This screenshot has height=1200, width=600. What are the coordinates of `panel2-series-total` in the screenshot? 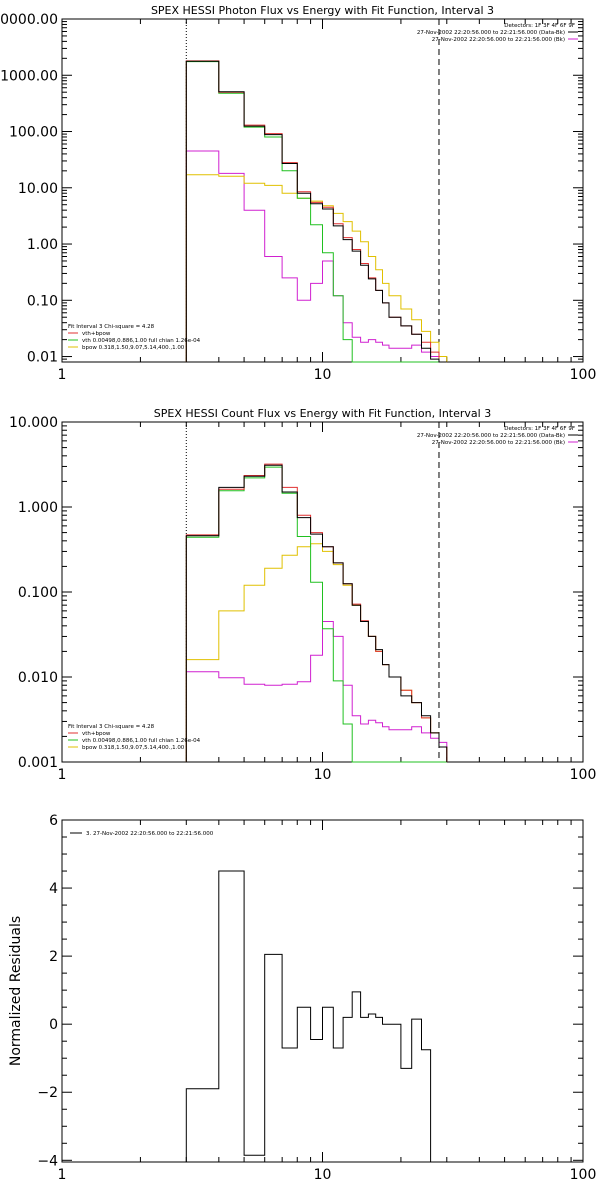 It's located at (316, 613).